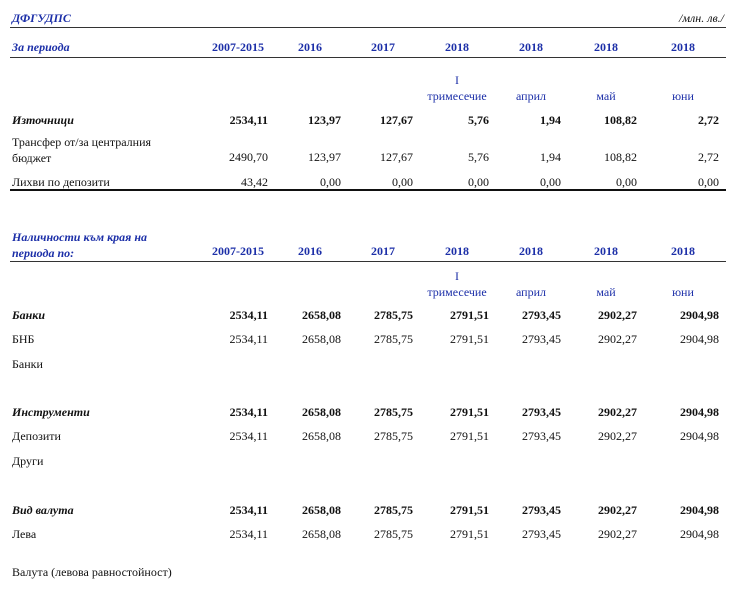 This screenshot has height=591, width=740. What do you see at coordinates (28, 461) in the screenshot?
I see `row-label: Други` at bounding box center [28, 461].